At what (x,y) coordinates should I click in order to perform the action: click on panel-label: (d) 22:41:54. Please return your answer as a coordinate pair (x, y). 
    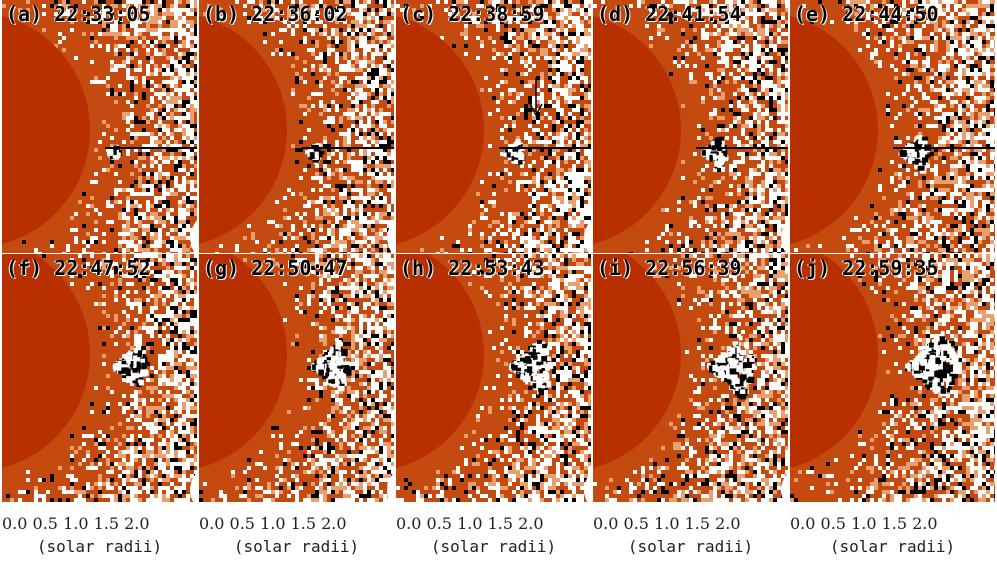
    Looking at the image, I should click on (669, 14).